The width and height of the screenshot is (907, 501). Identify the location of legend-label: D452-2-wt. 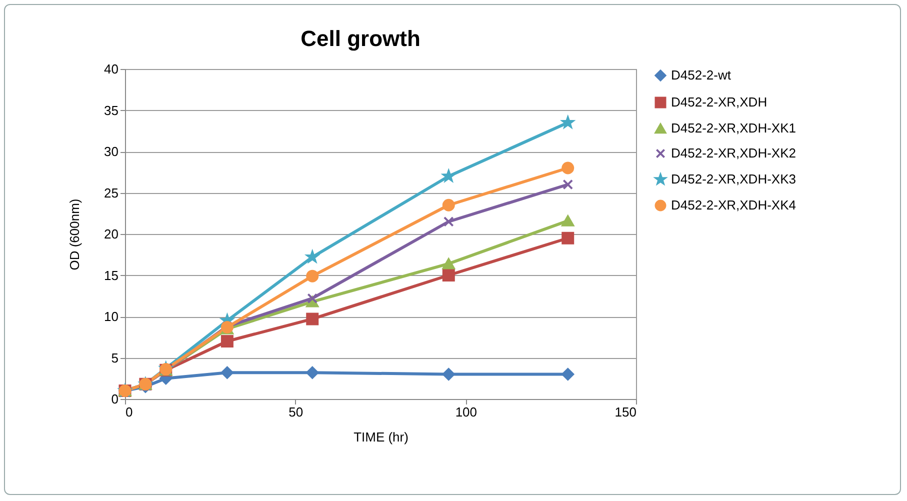
(701, 75).